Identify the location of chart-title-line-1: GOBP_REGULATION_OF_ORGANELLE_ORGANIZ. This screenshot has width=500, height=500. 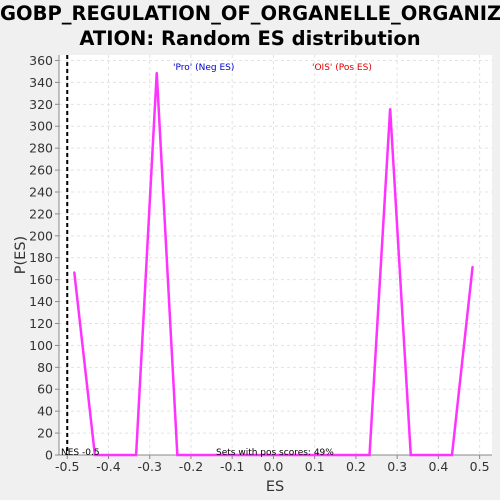
(250, 13).